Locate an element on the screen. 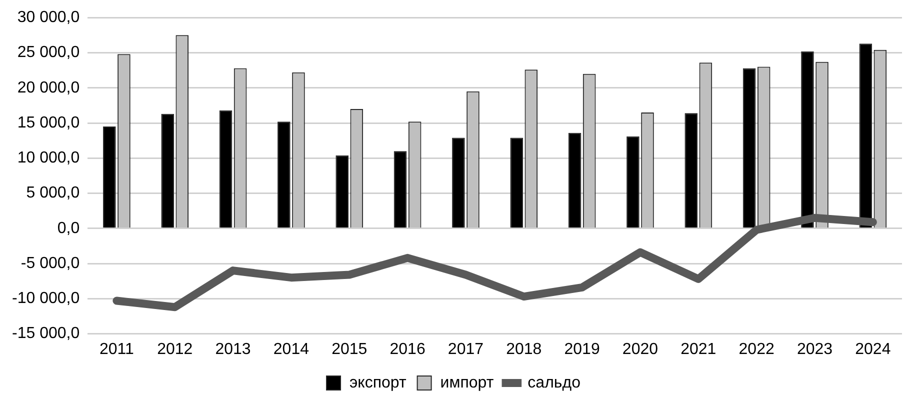 The width and height of the screenshot is (910, 401). legend-label: экспорт is located at coordinates (378, 383).